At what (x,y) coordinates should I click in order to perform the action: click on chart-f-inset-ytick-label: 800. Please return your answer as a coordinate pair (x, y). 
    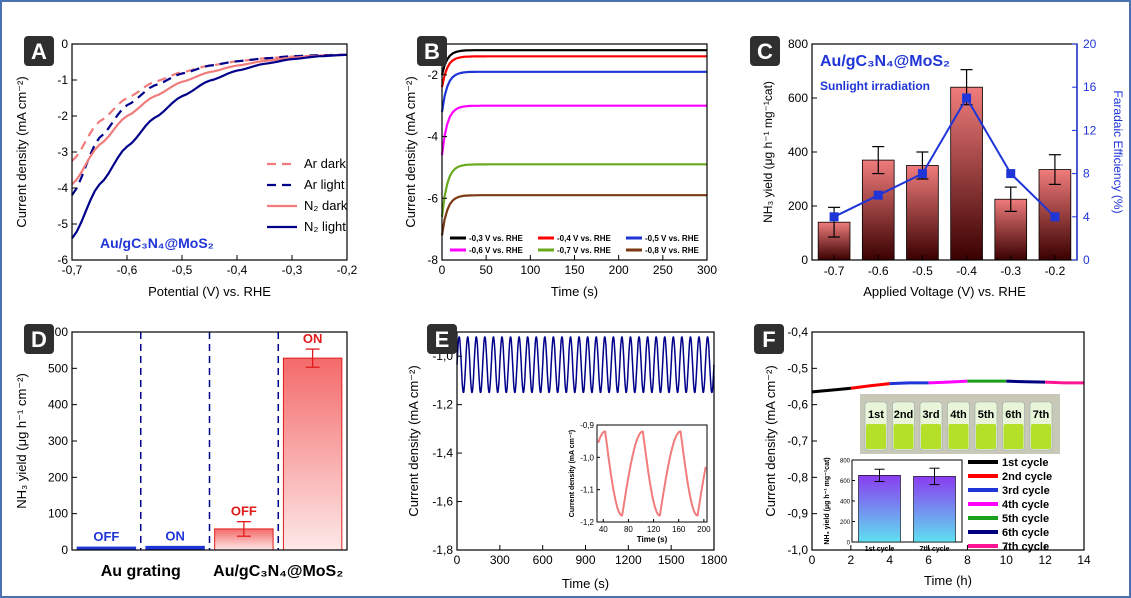
    Looking at the image, I should click on (845, 462).